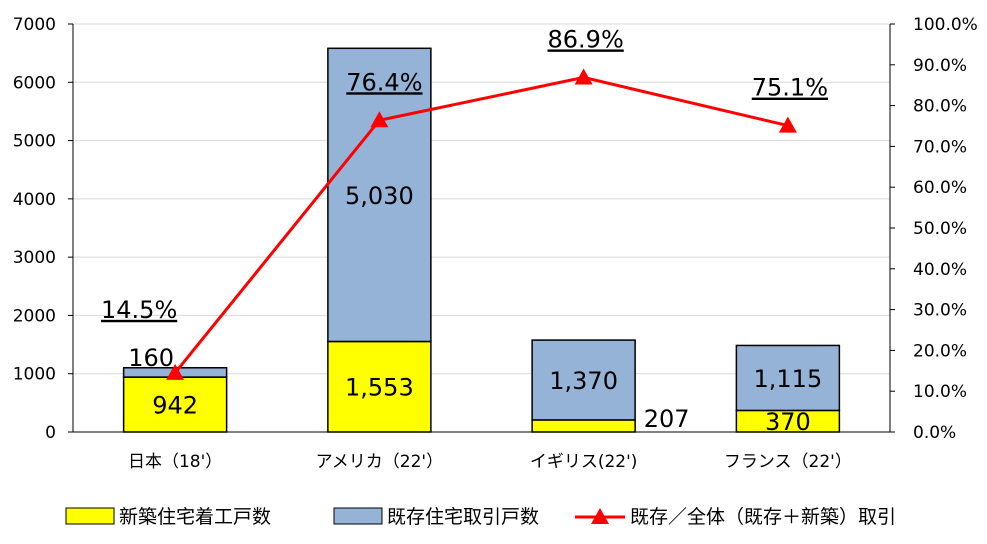  Describe the element at coordinates (940, 392) in the screenshot. I see `y2-tick-label: 10.0%` at that location.